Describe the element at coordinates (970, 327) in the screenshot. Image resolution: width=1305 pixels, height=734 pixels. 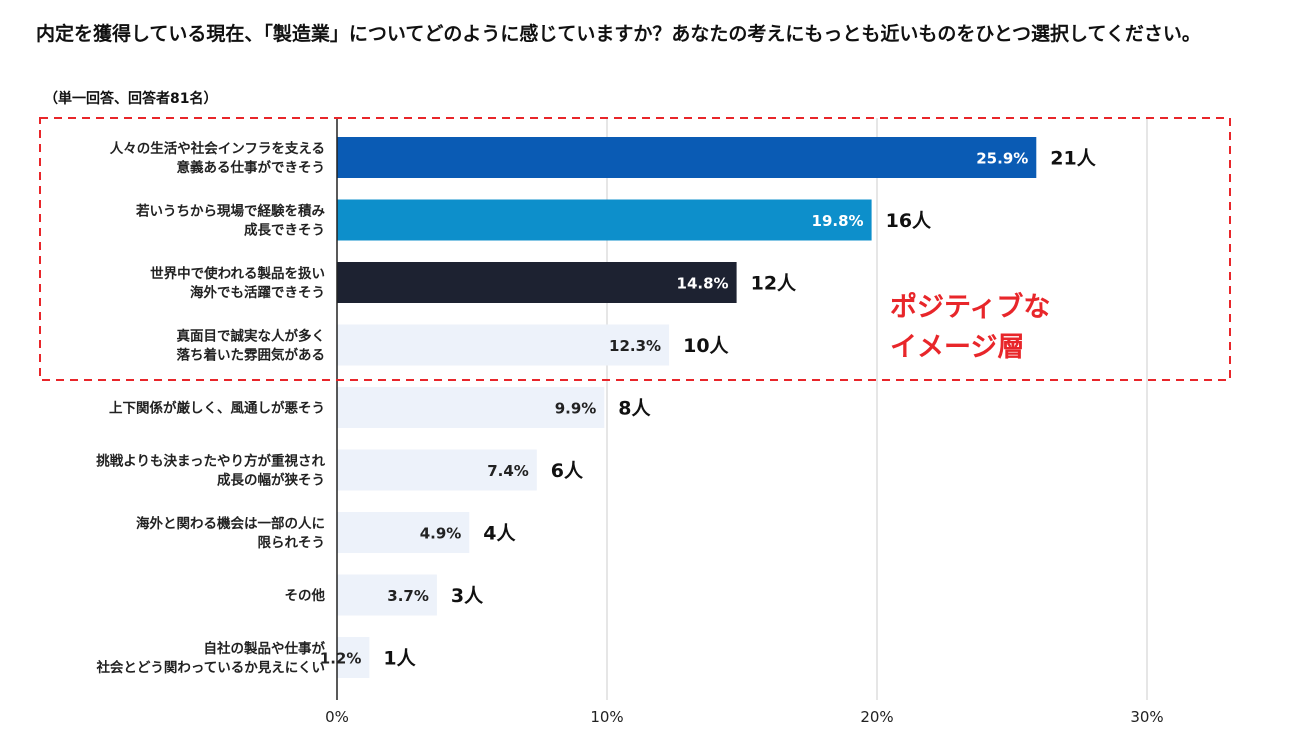
I see `positive-image-annotation: ポジティブな イメージ層` at that location.